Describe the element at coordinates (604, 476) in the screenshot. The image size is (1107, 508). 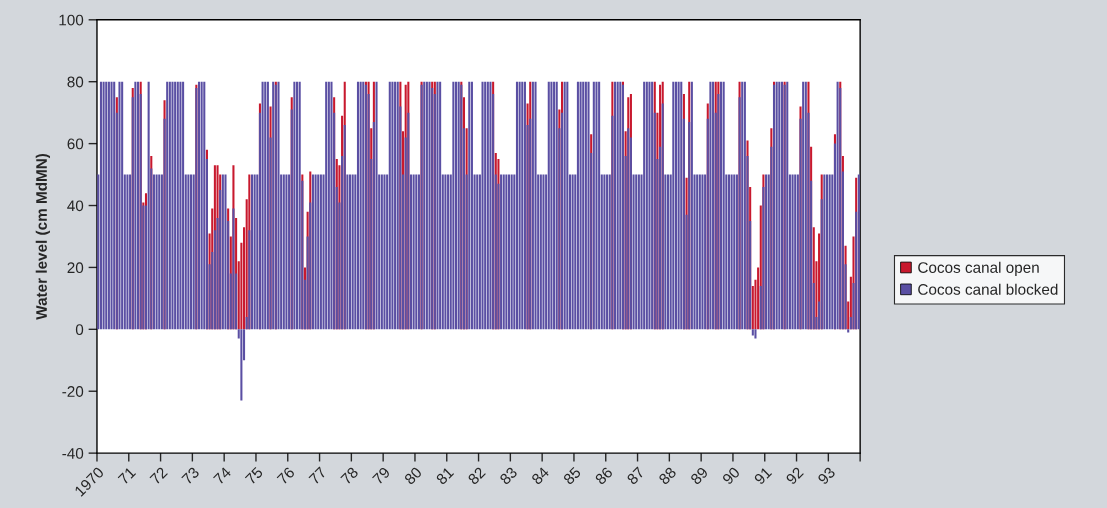
I see `x-tick-label: 86` at that location.